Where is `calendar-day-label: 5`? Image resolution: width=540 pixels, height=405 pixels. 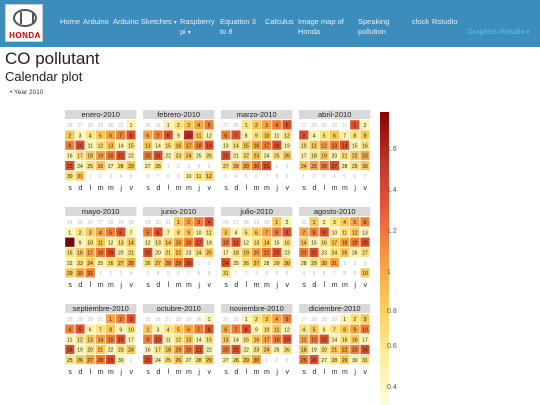 calendar-day-label: 5 is located at coordinates (209, 126).